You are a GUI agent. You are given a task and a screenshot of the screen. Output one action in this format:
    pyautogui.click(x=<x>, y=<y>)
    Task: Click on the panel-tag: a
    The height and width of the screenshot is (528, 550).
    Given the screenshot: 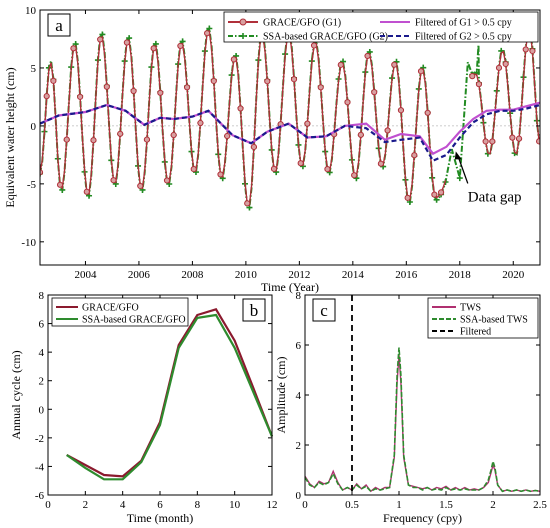 What is the action you would take?
    pyautogui.click(x=59, y=25)
    